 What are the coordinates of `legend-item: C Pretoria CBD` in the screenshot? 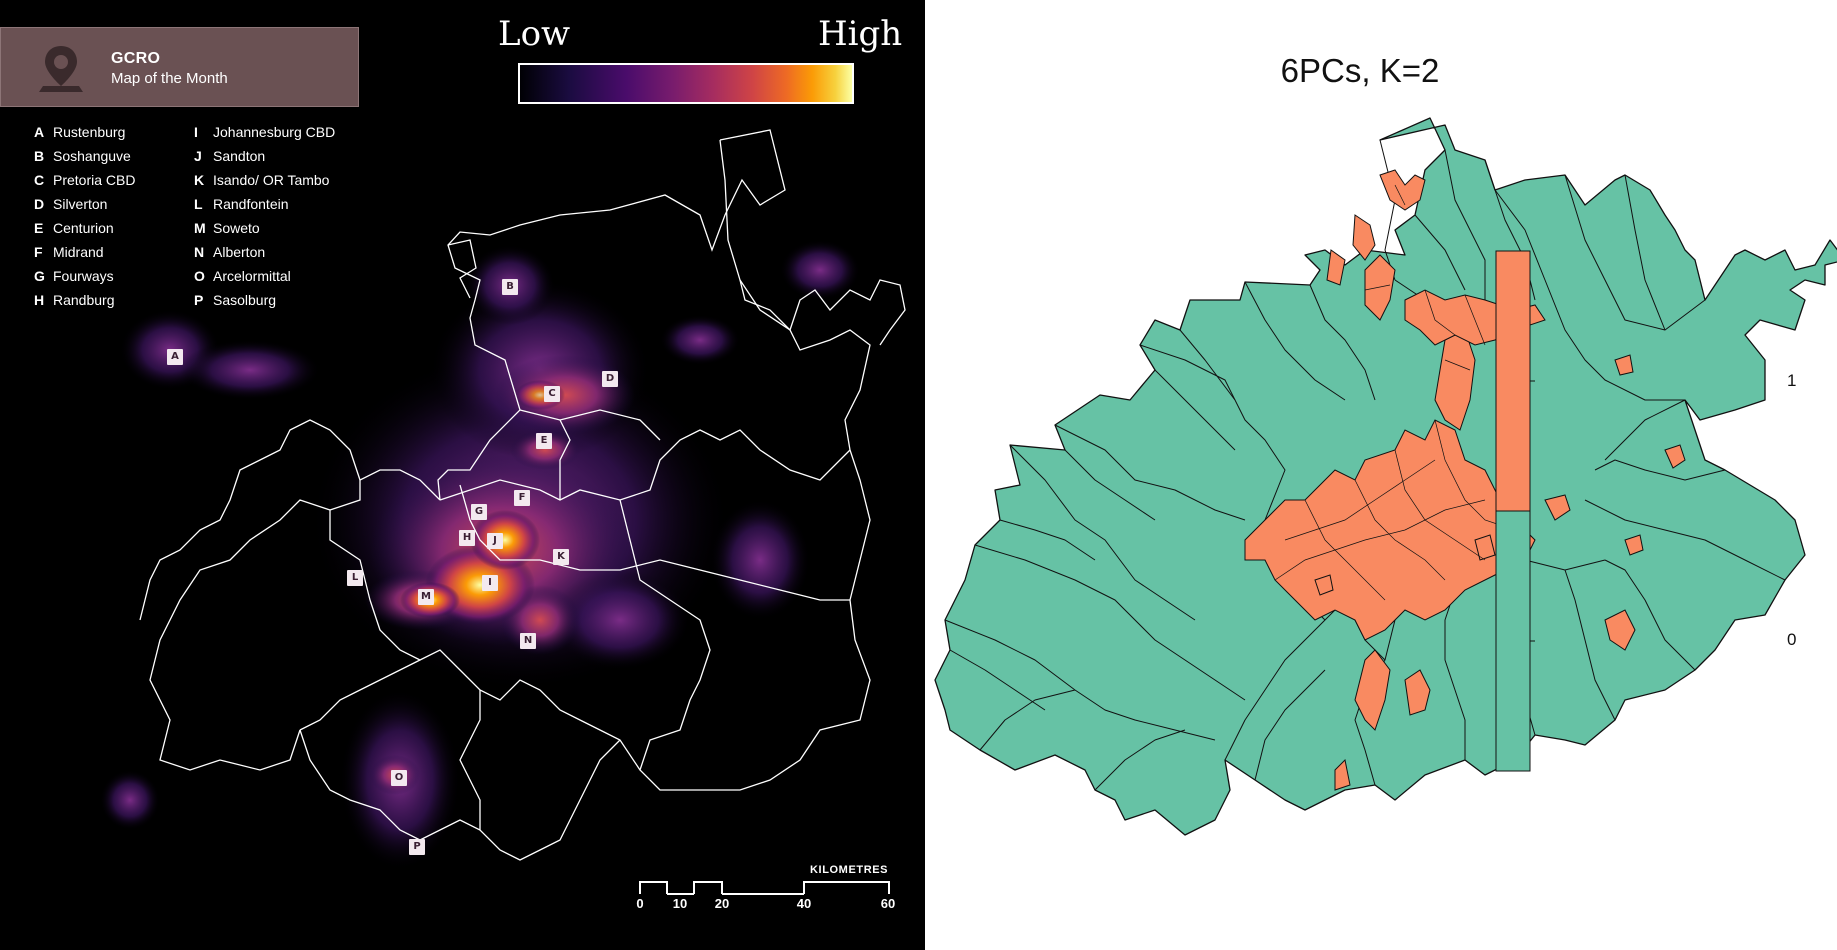 It's located at (85, 180).